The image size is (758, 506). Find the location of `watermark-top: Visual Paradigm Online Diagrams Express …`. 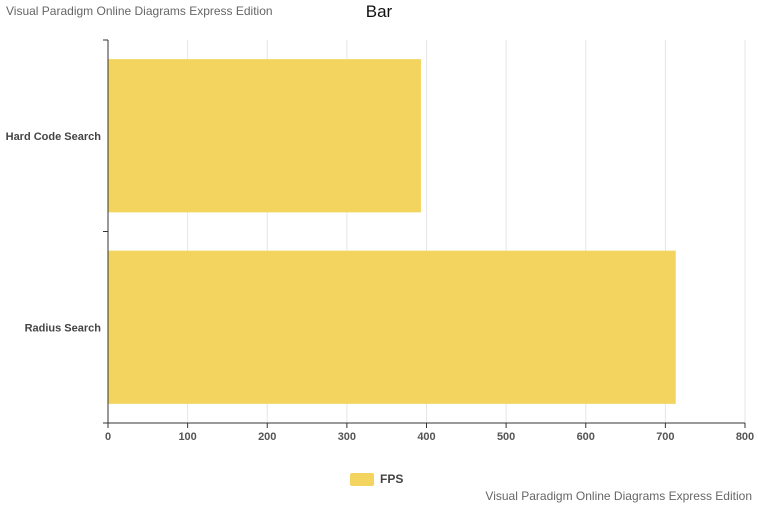

watermark-top: Visual Paradigm Online Diagrams Express … is located at coordinates (139, 11).